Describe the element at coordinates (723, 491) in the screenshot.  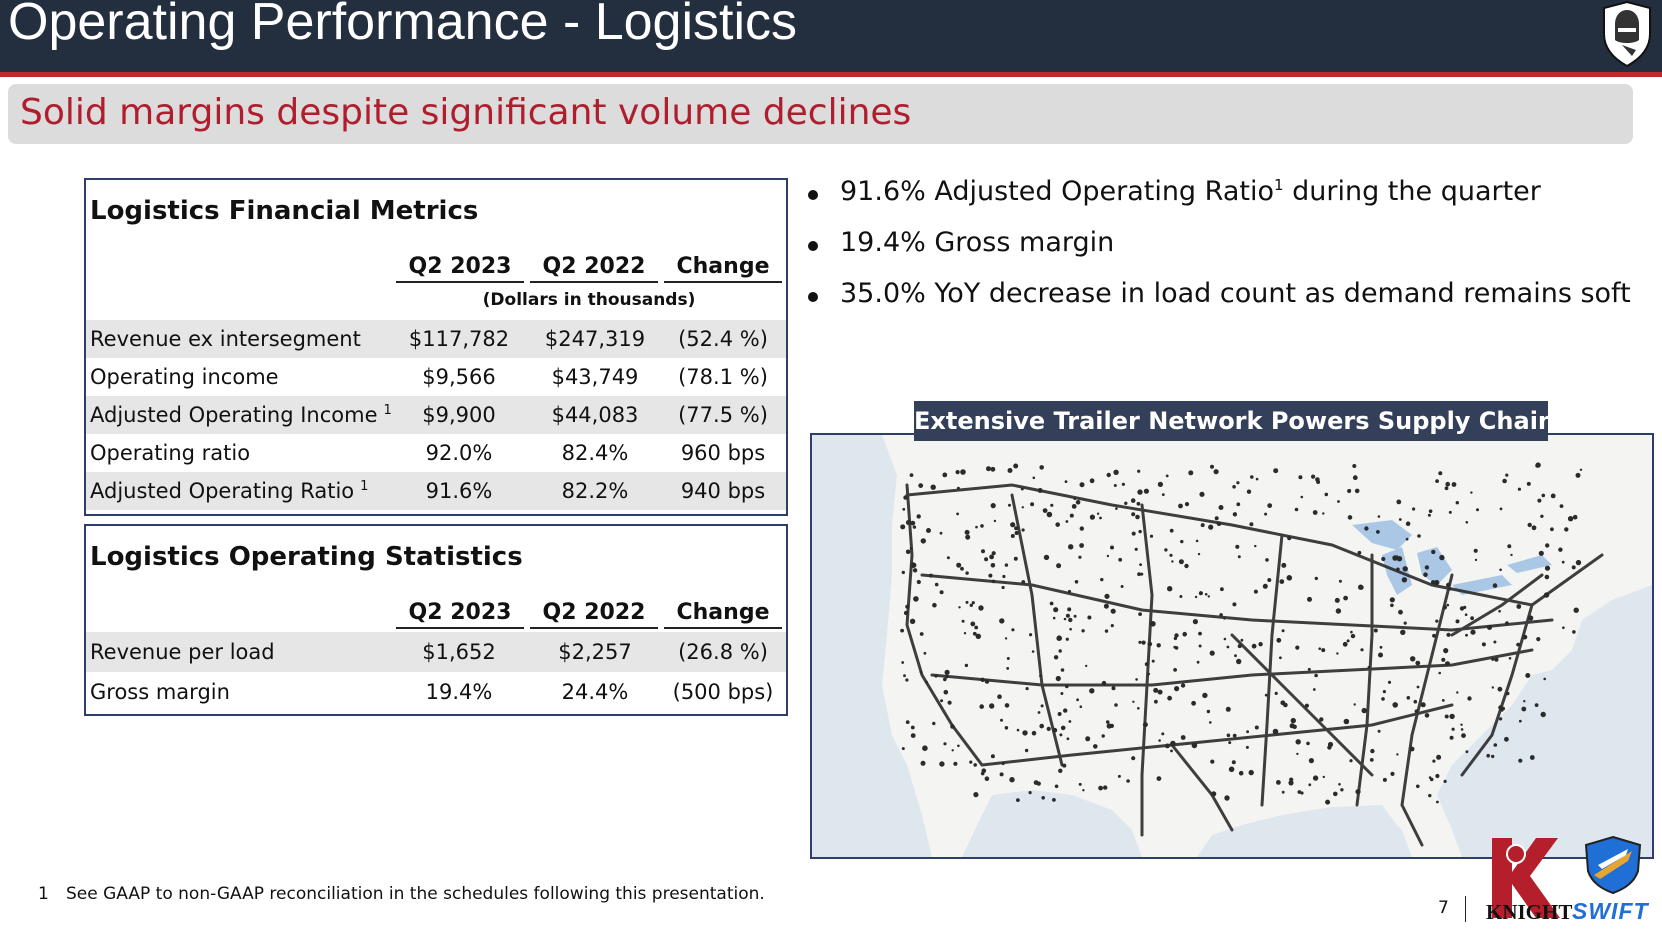
I see `cell-change: 940 bps` at that location.